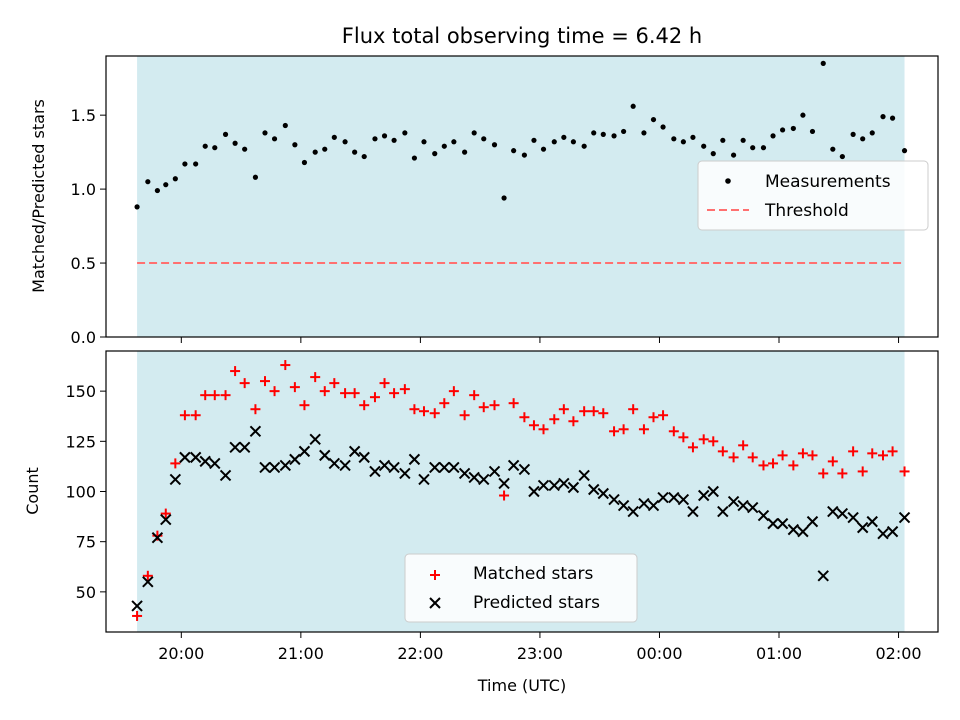 The width and height of the screenshot is (960, 720). Describe the element at coordinates (83, 189) in the screenshot. I see `y-tick-label: 1.0` at that location.